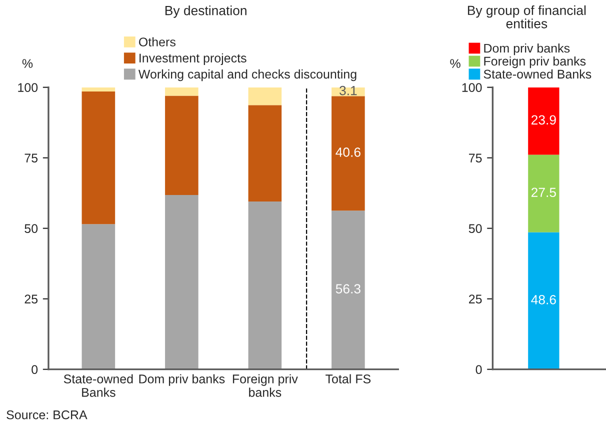 The image size is (606, 426). Describe the element at coordinates (98, 385) in the screenshot. I see `x-tick-label: State-owned Banks` at that location.